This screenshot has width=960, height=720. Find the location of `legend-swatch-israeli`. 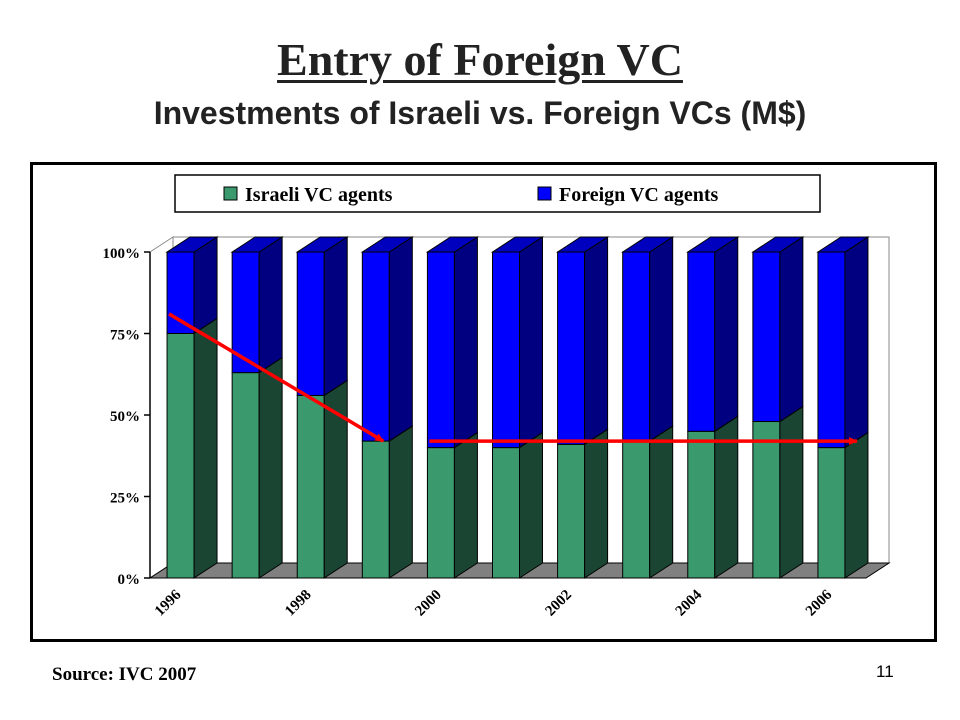

legend-swatch-israeli is located at coordinates (230, 193).